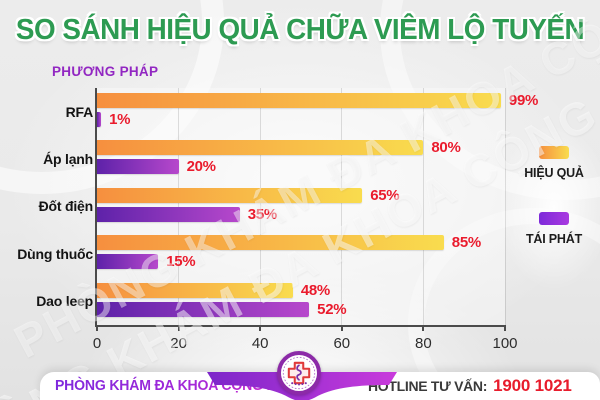 Image resolution: width=600 pixels, height=400 pixels. What do you see at coordinates (315, 290) in the screenshot?
I see `value-label-hieu-qua-5: 48%` at bounding box center [315, 290].